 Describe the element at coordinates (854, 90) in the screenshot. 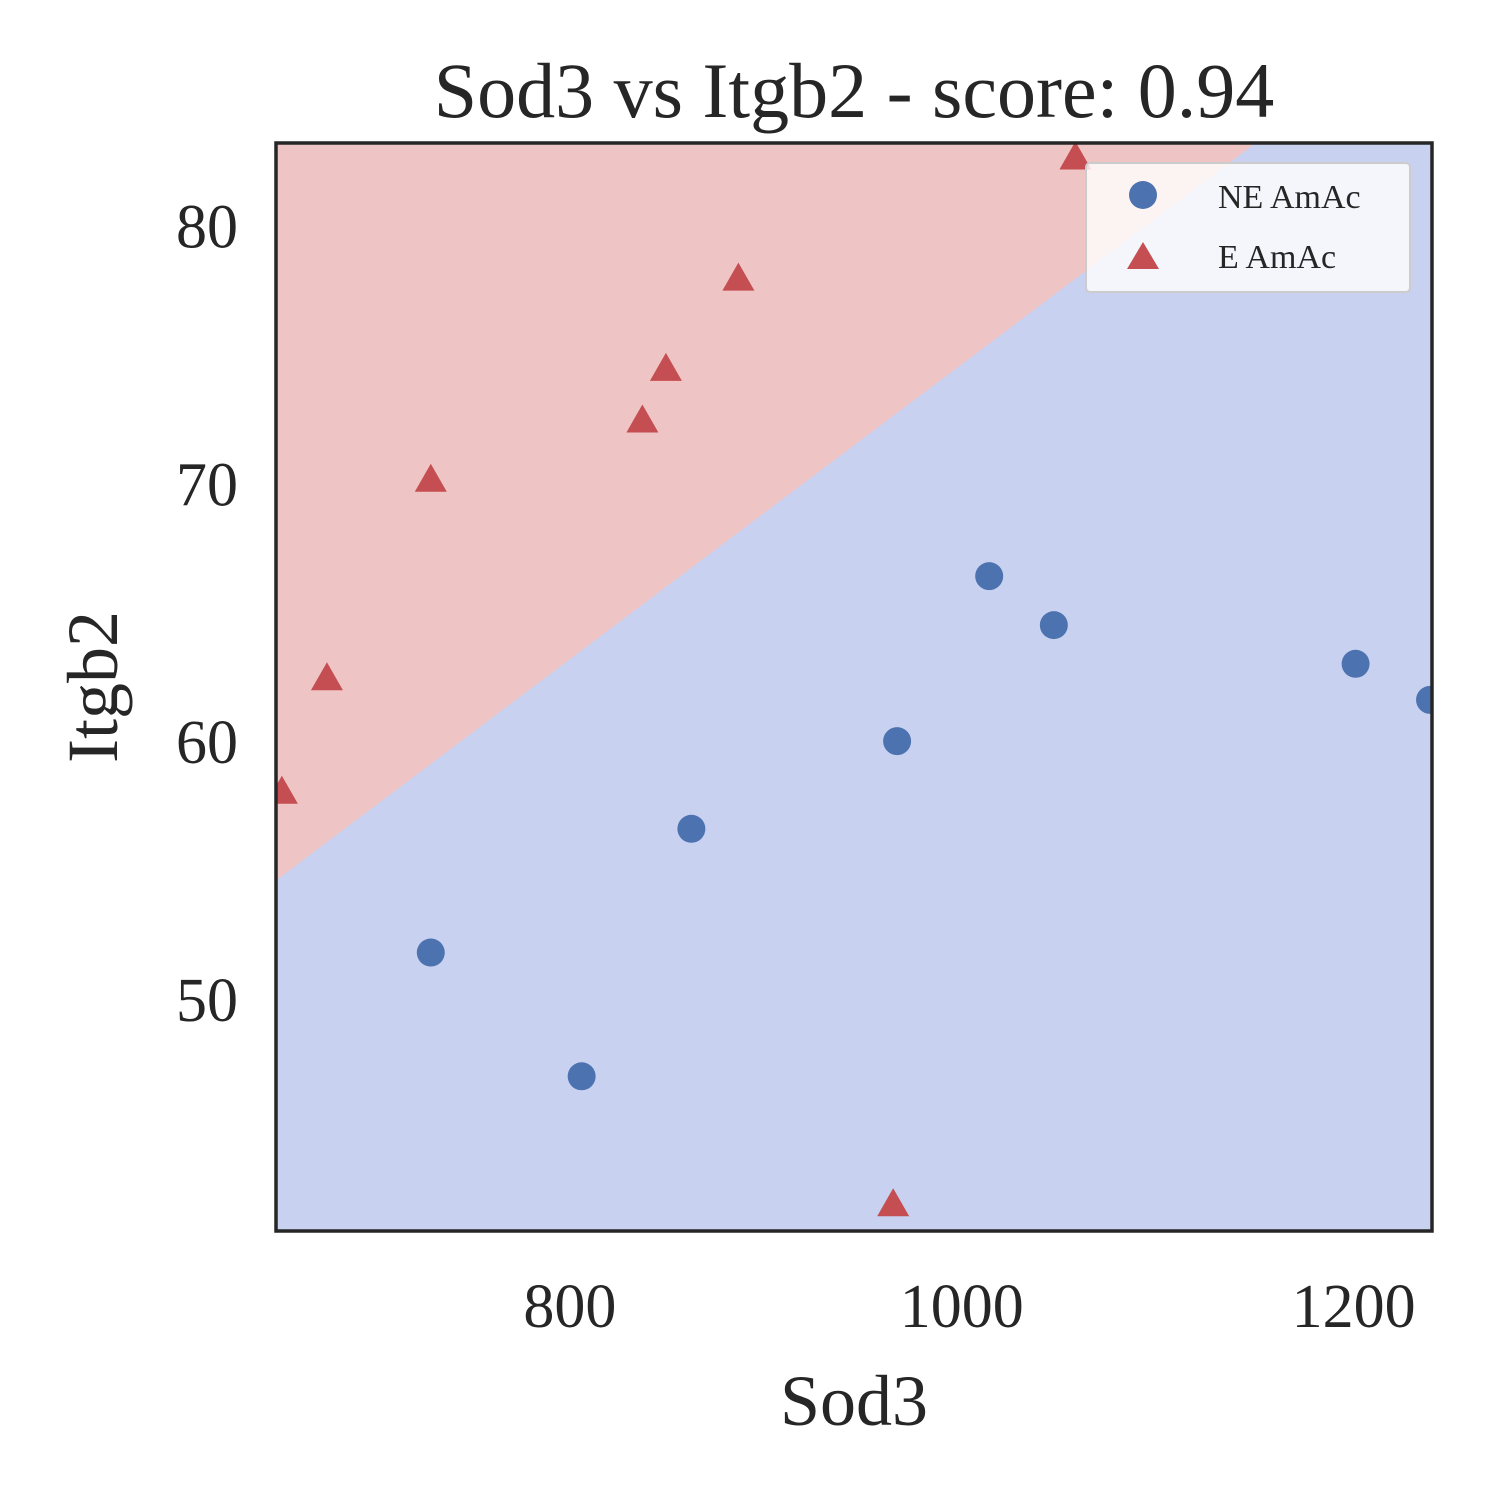

I see `chart-title: Sod3 vs Itgb2 - score: 0.94` at that location.